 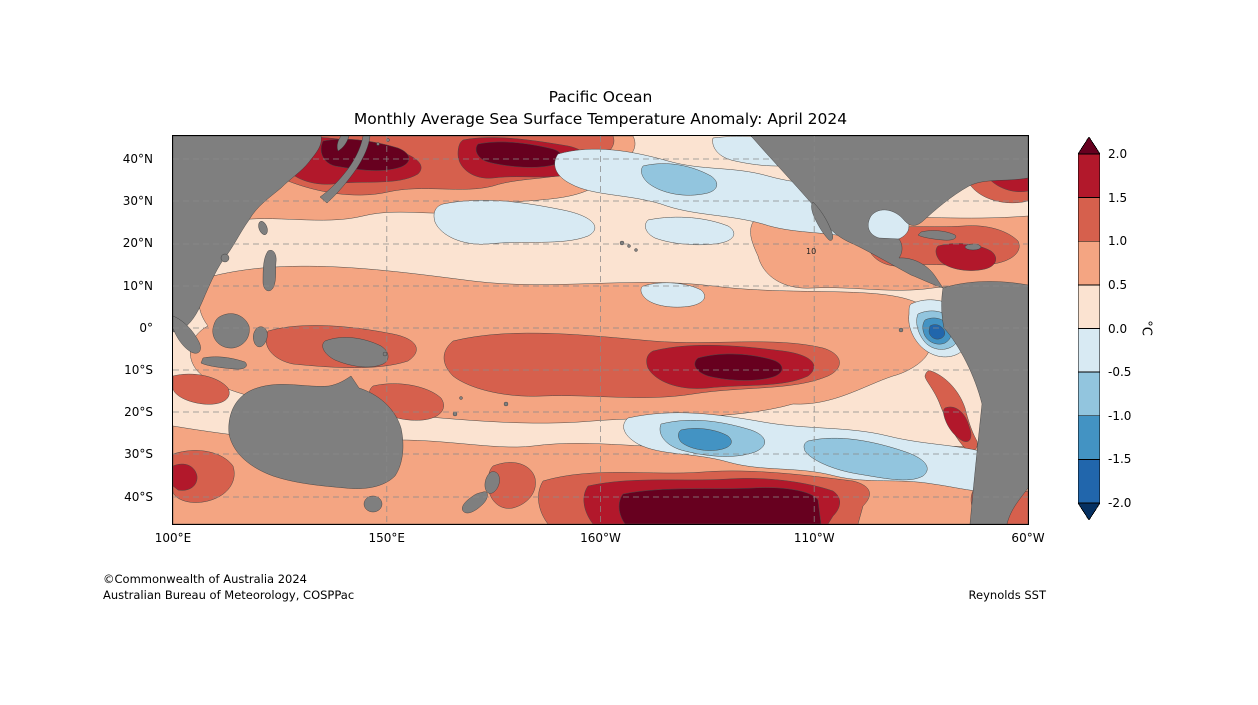 I want to click on land-cuba, so click(x=936, y=235).